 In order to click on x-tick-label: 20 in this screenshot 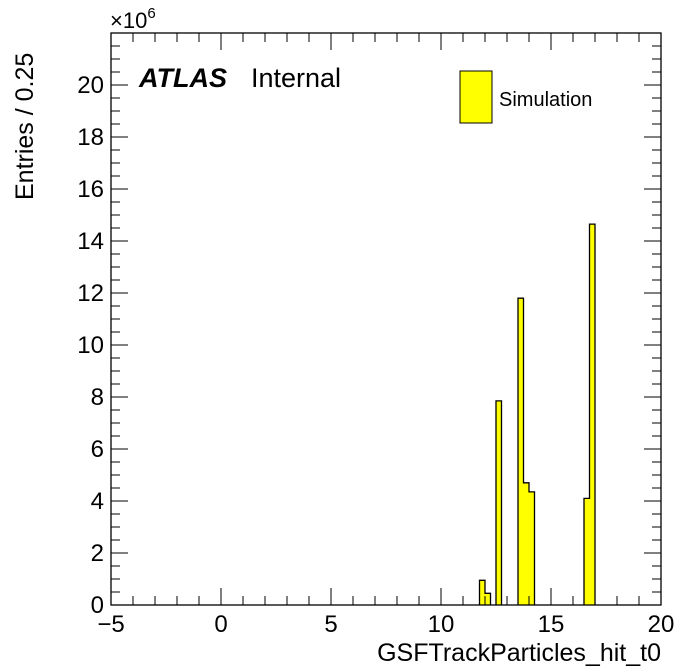, I will do `click(661, 624)`.